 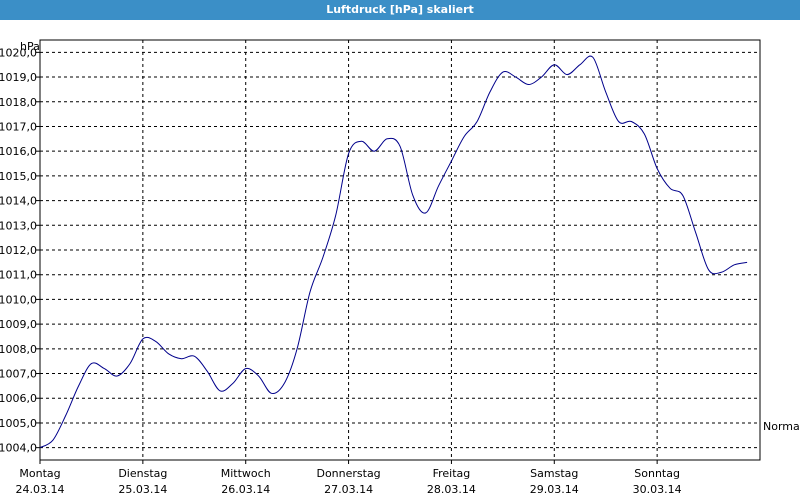 I want to click on y-tick-label: 1013,0, so click(x=18, y=225).